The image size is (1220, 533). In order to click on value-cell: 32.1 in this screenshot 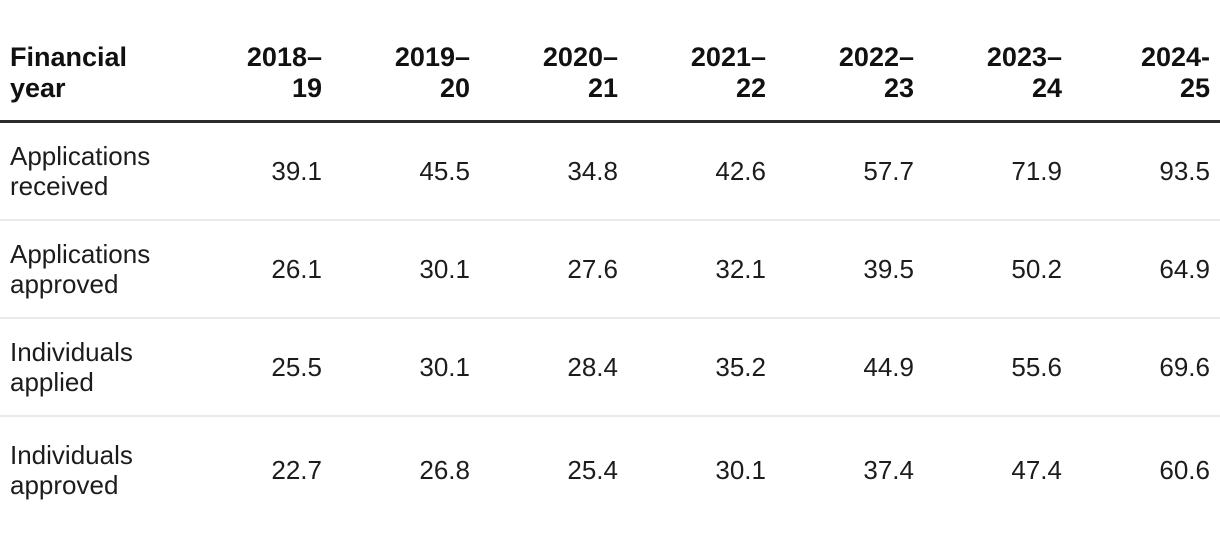, I will do `click(702, 268)`.